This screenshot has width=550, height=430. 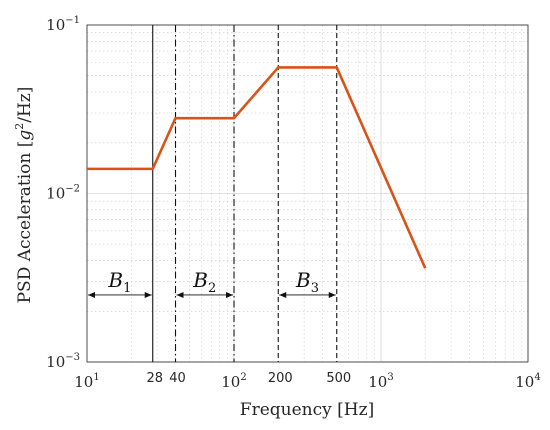 I want to click on band-label: B2, so click(x=204, y=282).